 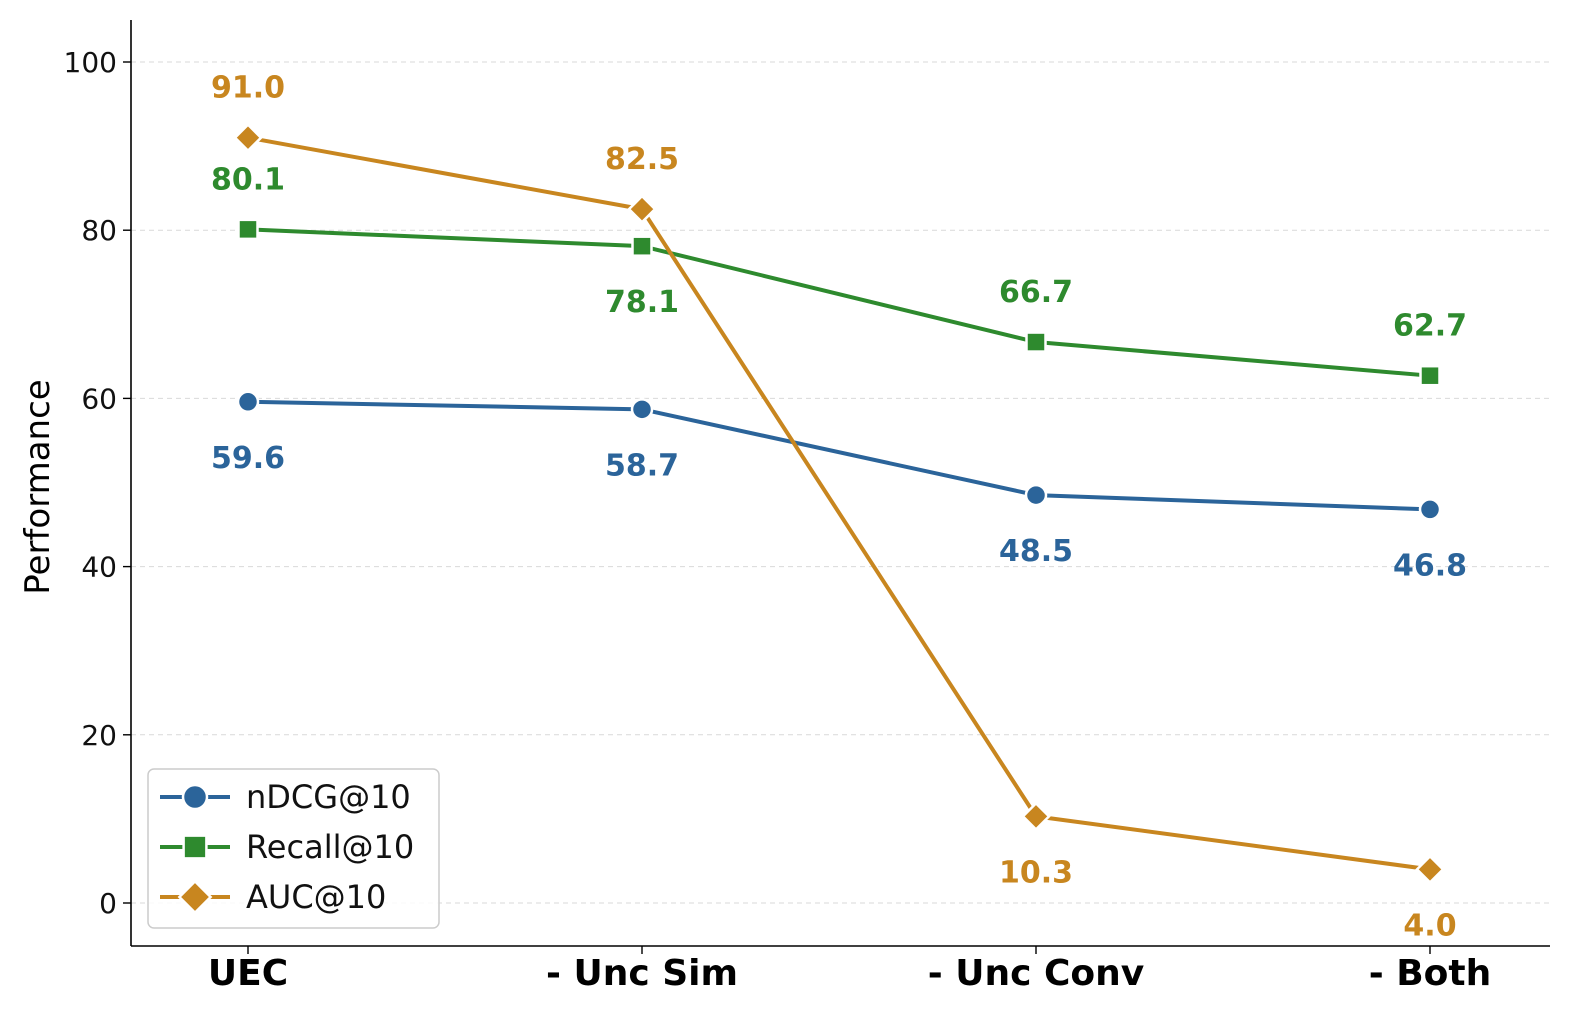 What do you see at coordinates (1429, 925) in the screenshot?
I see `data-label: 4.0` at bounding box center [1429, 925].